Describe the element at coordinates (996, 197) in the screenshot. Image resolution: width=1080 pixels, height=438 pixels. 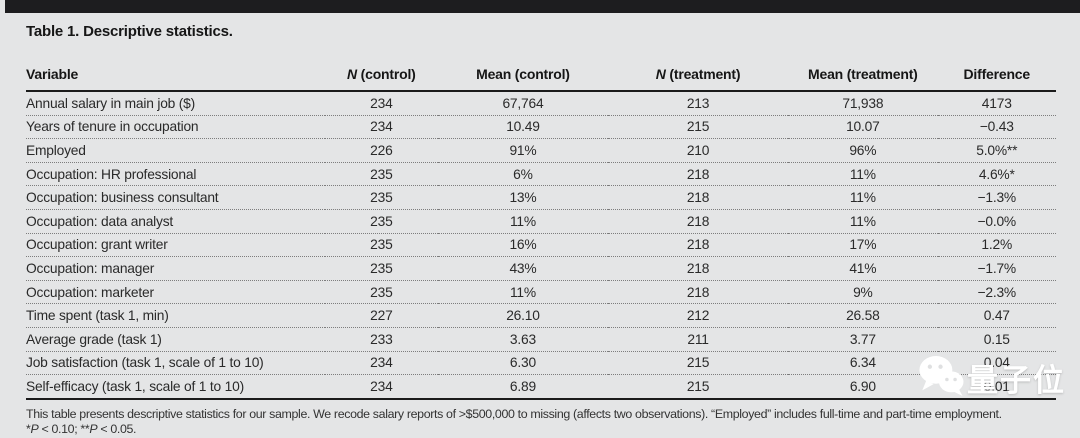
I see `cell-difference: −1.3%` at that location.